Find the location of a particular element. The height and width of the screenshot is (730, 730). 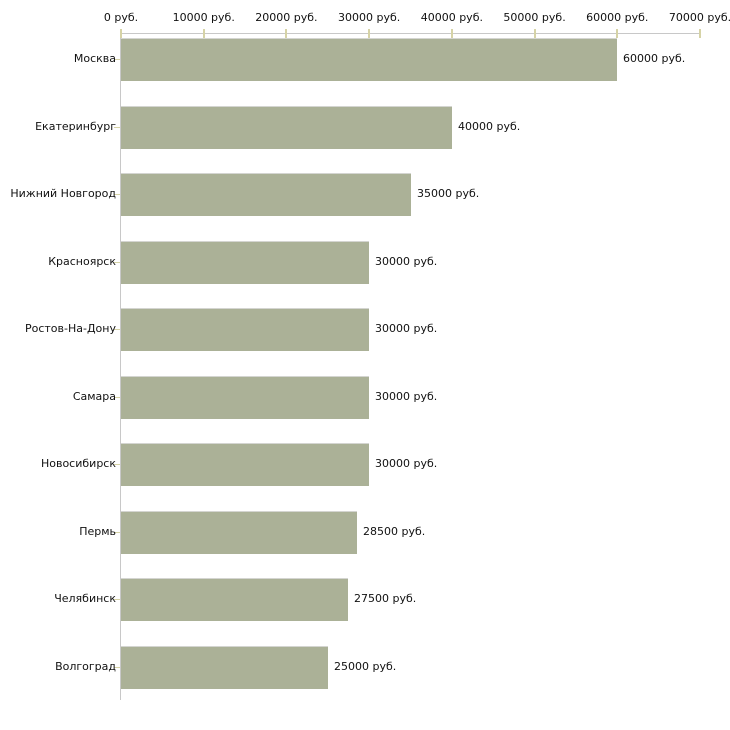

category-label: Екатеринбург is located at coordinates (75, 126).